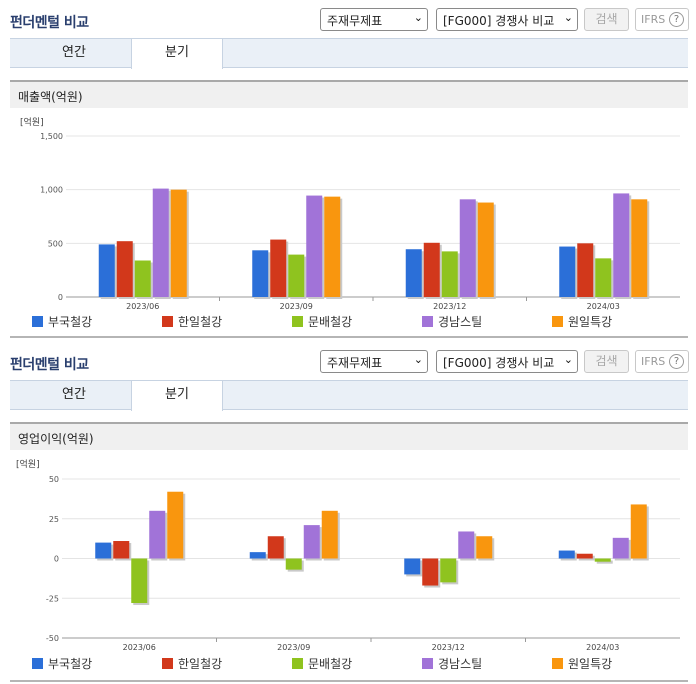  I want to click on x-tick-label: 2023/09, so click(296, 306).